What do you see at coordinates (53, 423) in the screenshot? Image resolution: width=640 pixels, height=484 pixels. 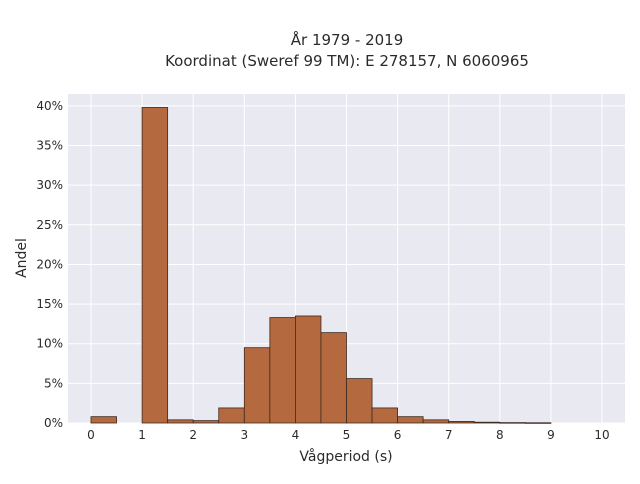 I see `y-tick-label: 0%` at bounding box center [53, 423].